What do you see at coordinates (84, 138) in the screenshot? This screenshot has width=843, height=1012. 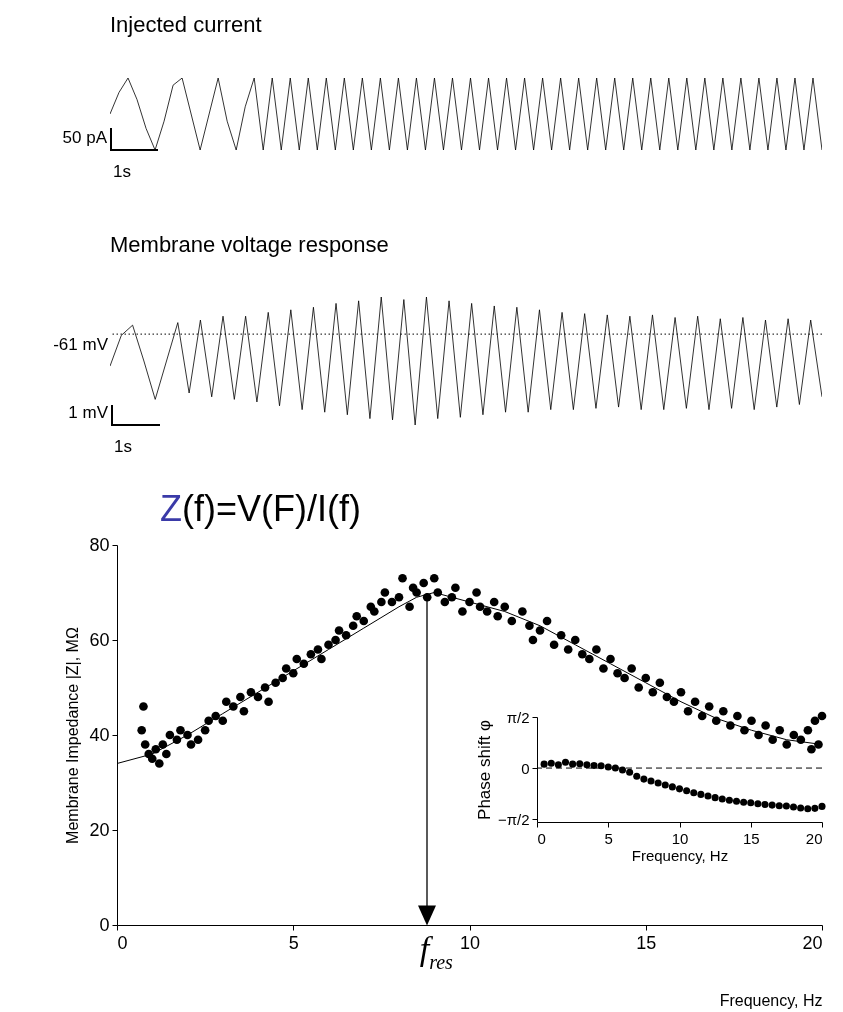 I see `annotation: 50 pA` at bounding box center [84, 138].